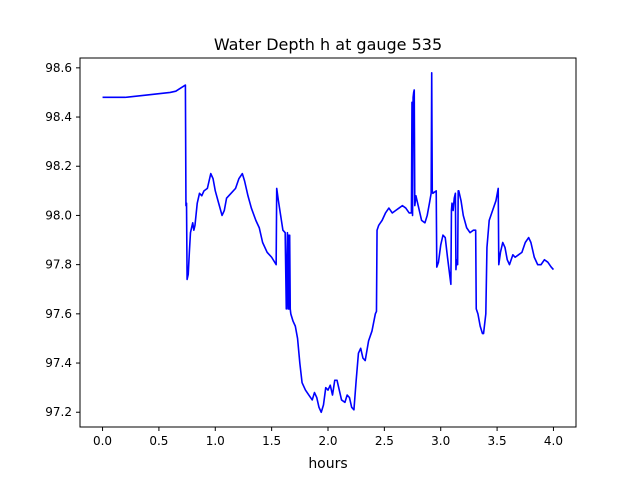 The height and width of the screenshot is (480, 640). Describe the element at coordinates (497, 441) in the screenshot. I see `x-tick-label: 3.5` at that location.